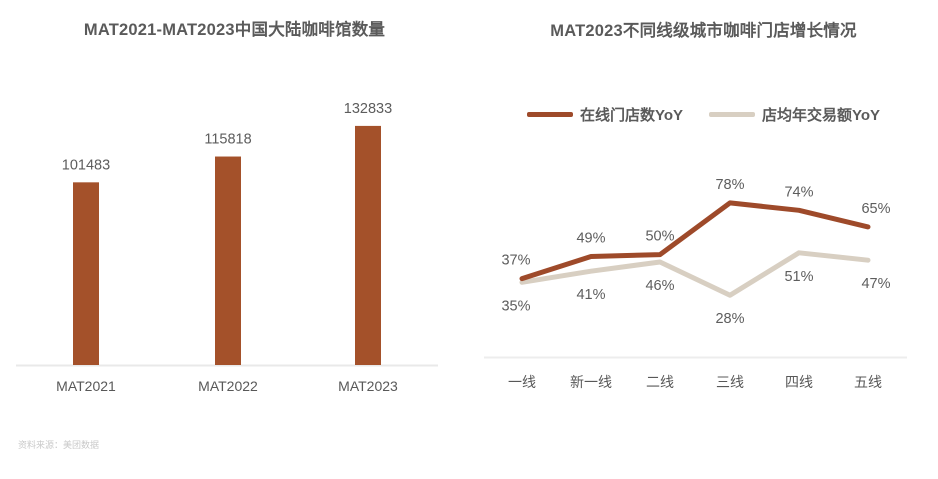 The height and width of the screenshot is (479, 938). I want to click on bar-chart-title: MAT2021-MAT2023中国大陆咖啡馆数量, so click(234, 30).